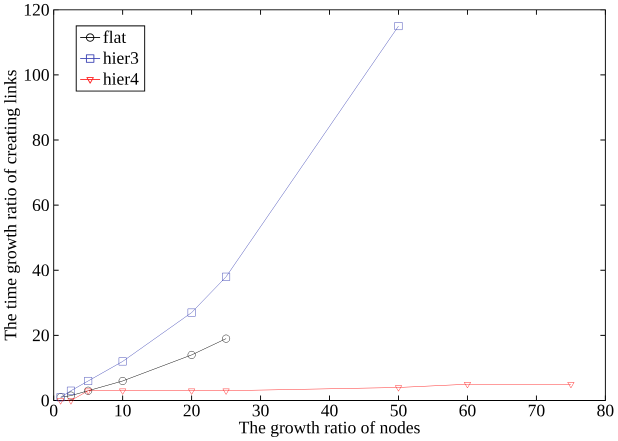 The image size is (618, 441). Describe the element at coordinates (40, 336) in the screenshot. I see `y-tick-label: 20` at that location.